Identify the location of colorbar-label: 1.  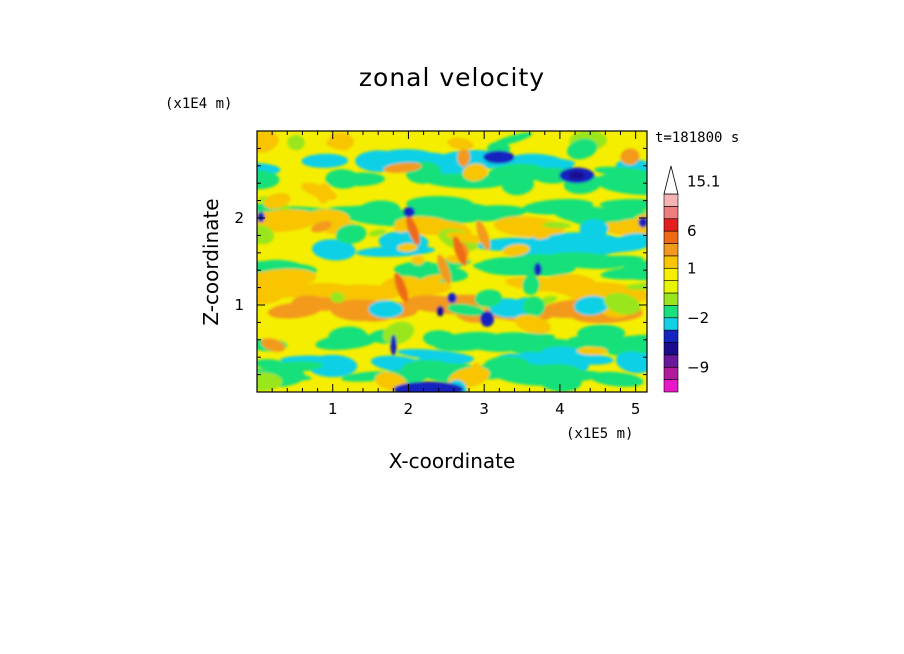
(692, 268).